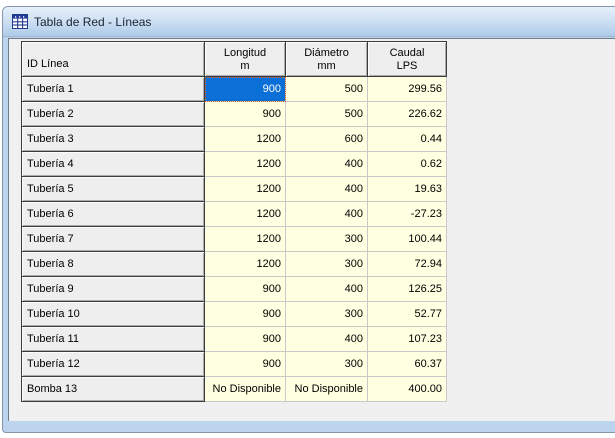 The height and width of the screenshot is (438, 615). Describe the element at coordinates (20, 21) in the screenshot. I see `table-grid-icon` at that location.